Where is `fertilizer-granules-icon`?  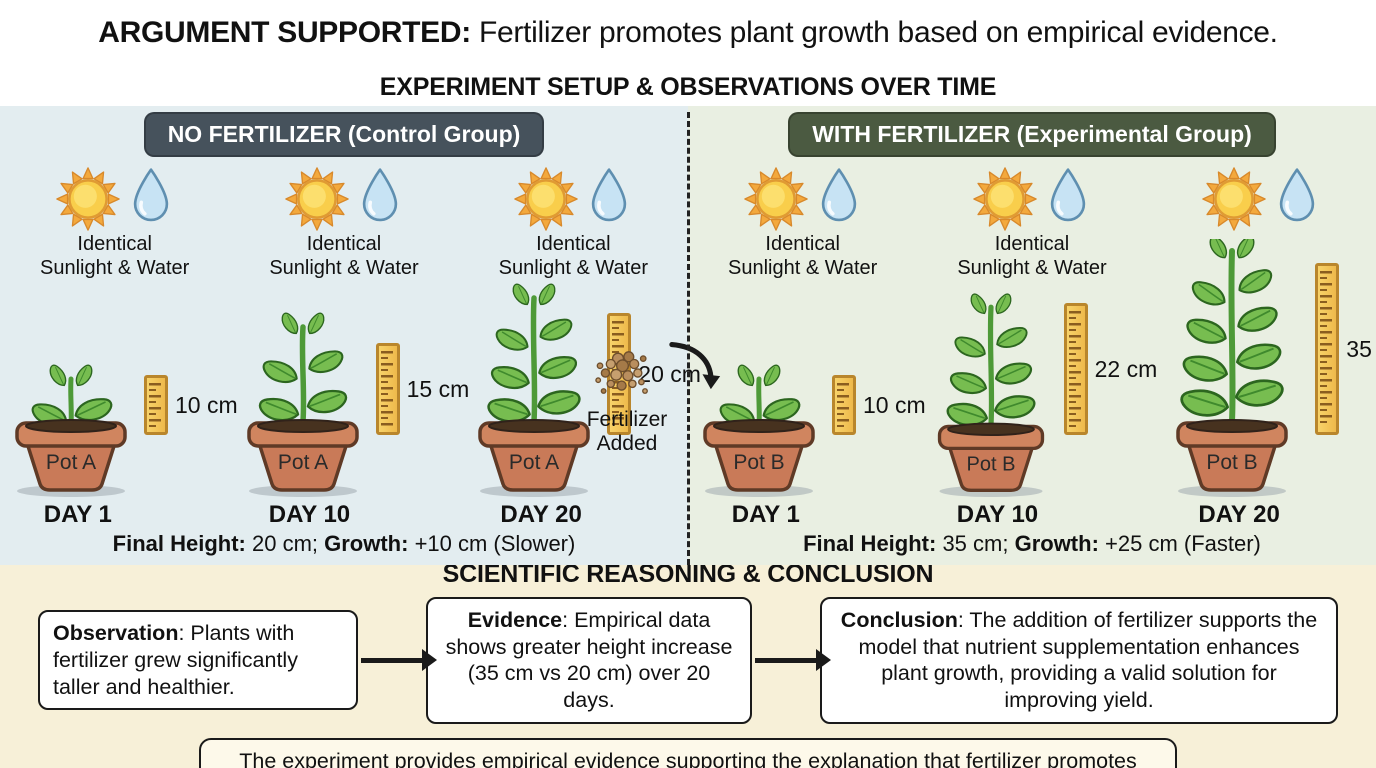
fertilizer-granules-icon is located at coordinates (621, 372).